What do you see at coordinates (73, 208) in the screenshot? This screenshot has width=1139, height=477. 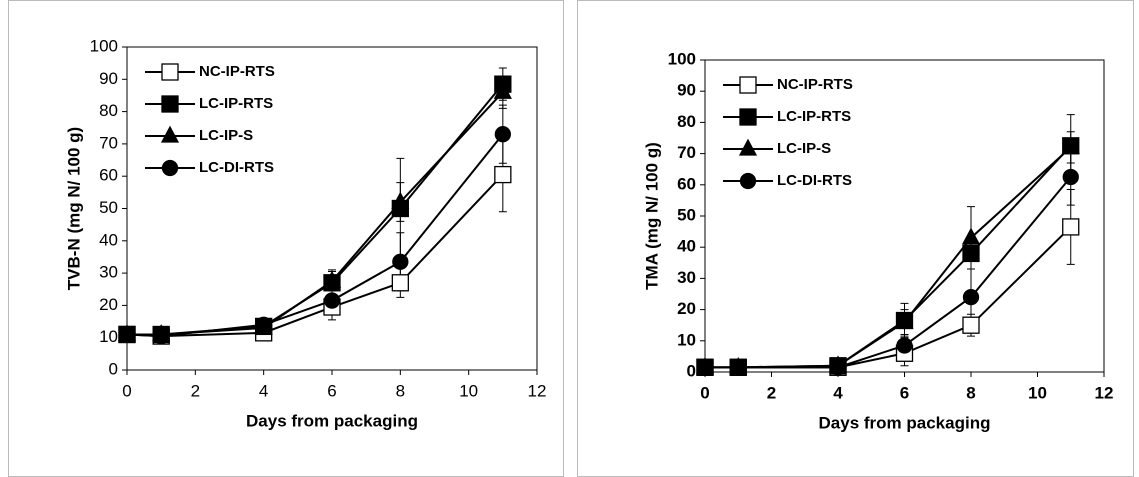 I see `y-axis-title: TVB-N (mg N/ 100 g)` at bounding box center [73, 208].